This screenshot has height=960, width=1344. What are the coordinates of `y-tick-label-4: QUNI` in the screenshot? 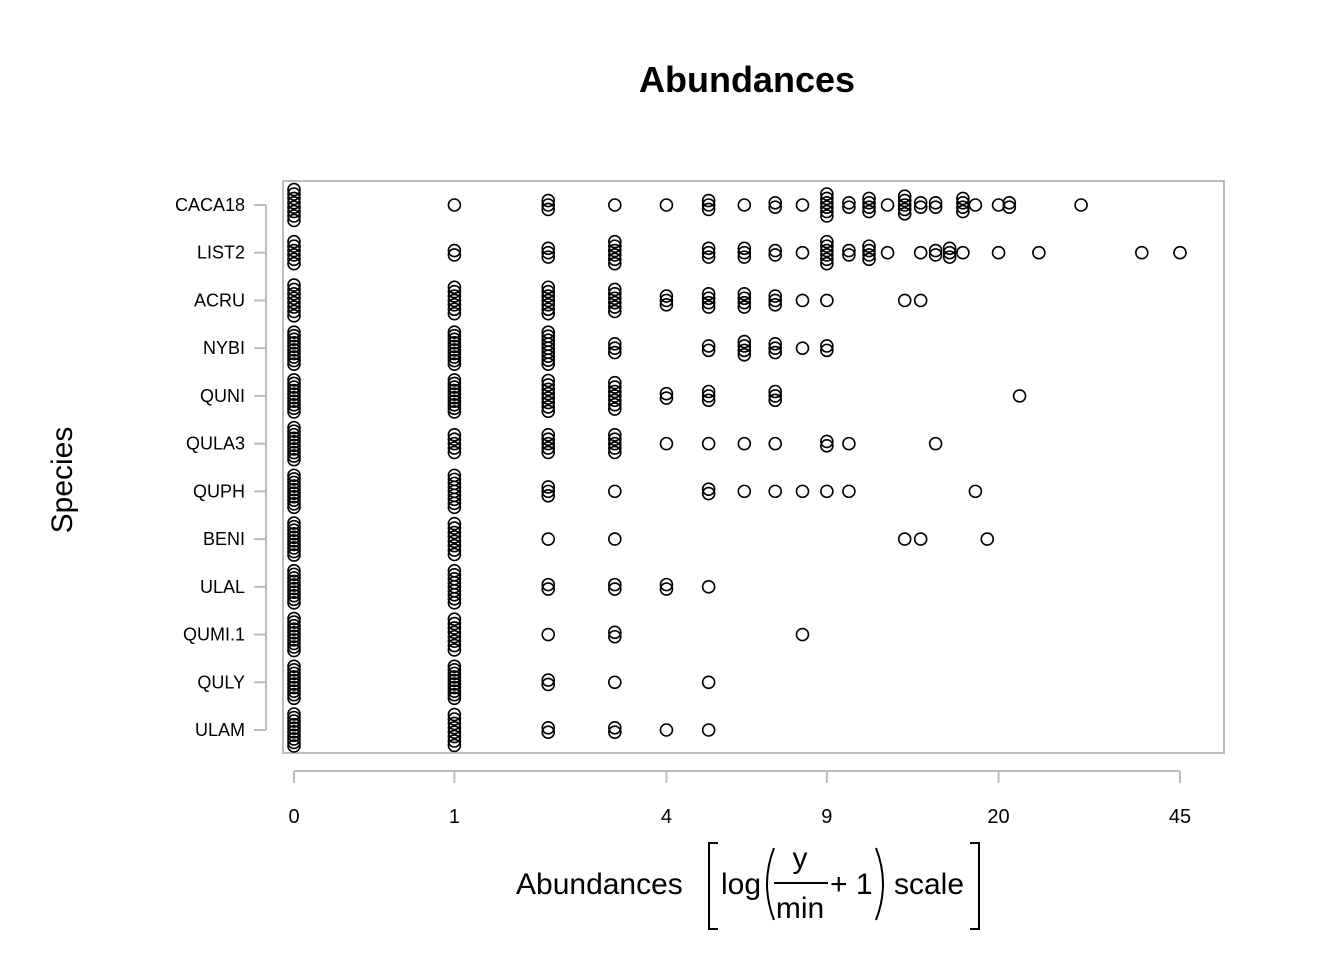 It's located at (222, 396).